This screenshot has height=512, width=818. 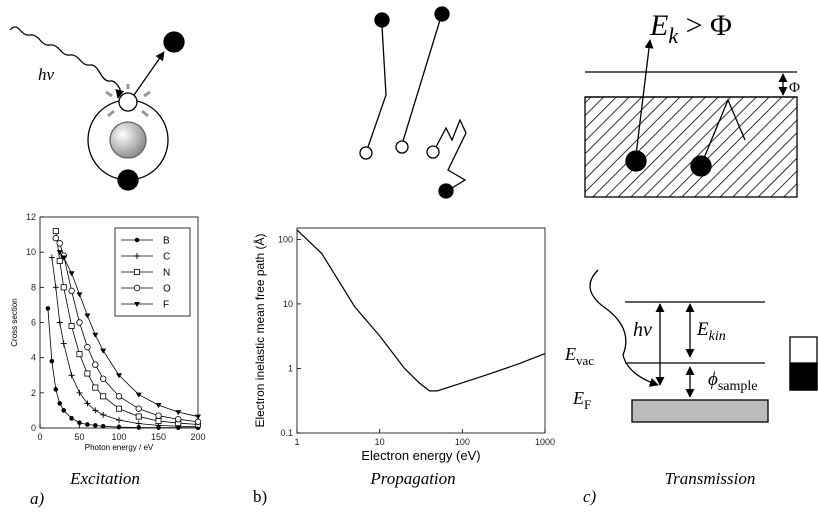 I want to click on excitation-diagram, so click(x=97, y=108).